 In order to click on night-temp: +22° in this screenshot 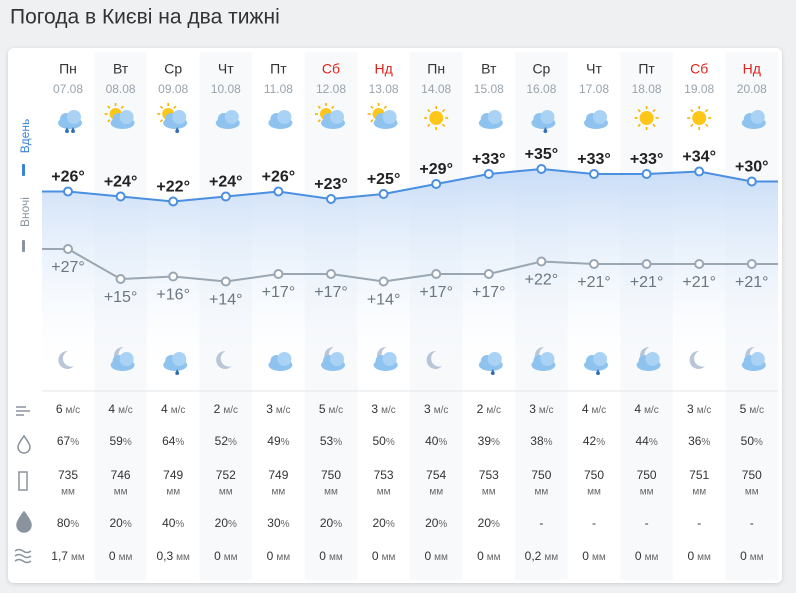, I will do `click(542, 280)`.